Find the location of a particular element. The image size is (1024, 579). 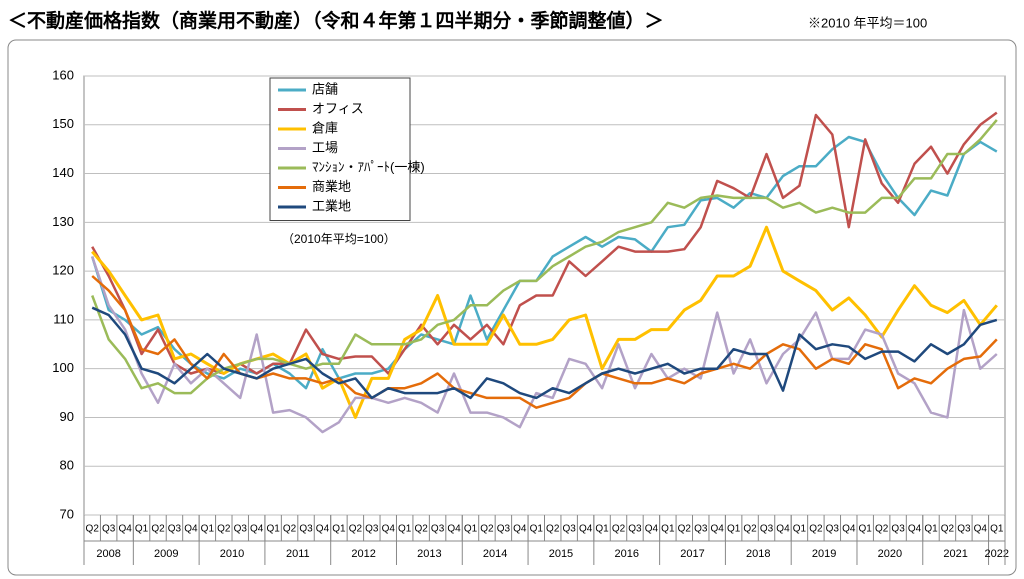

y-tick-label: 160 is located at coordinates (63, 74).